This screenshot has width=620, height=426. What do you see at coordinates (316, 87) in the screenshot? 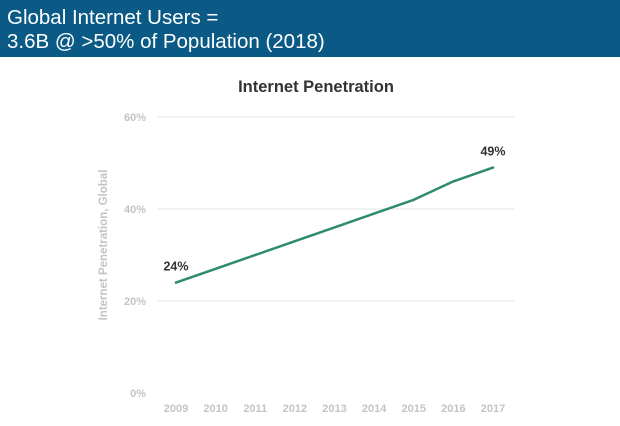
I see `chart-title: Internet Penetration` at bounding box center [316, 87].